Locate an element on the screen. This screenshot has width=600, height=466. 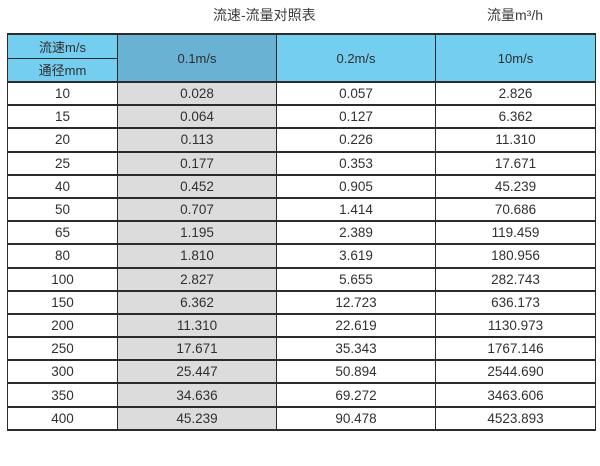
flow-value-cell: 0.226 is located at coordinates (356, 140).